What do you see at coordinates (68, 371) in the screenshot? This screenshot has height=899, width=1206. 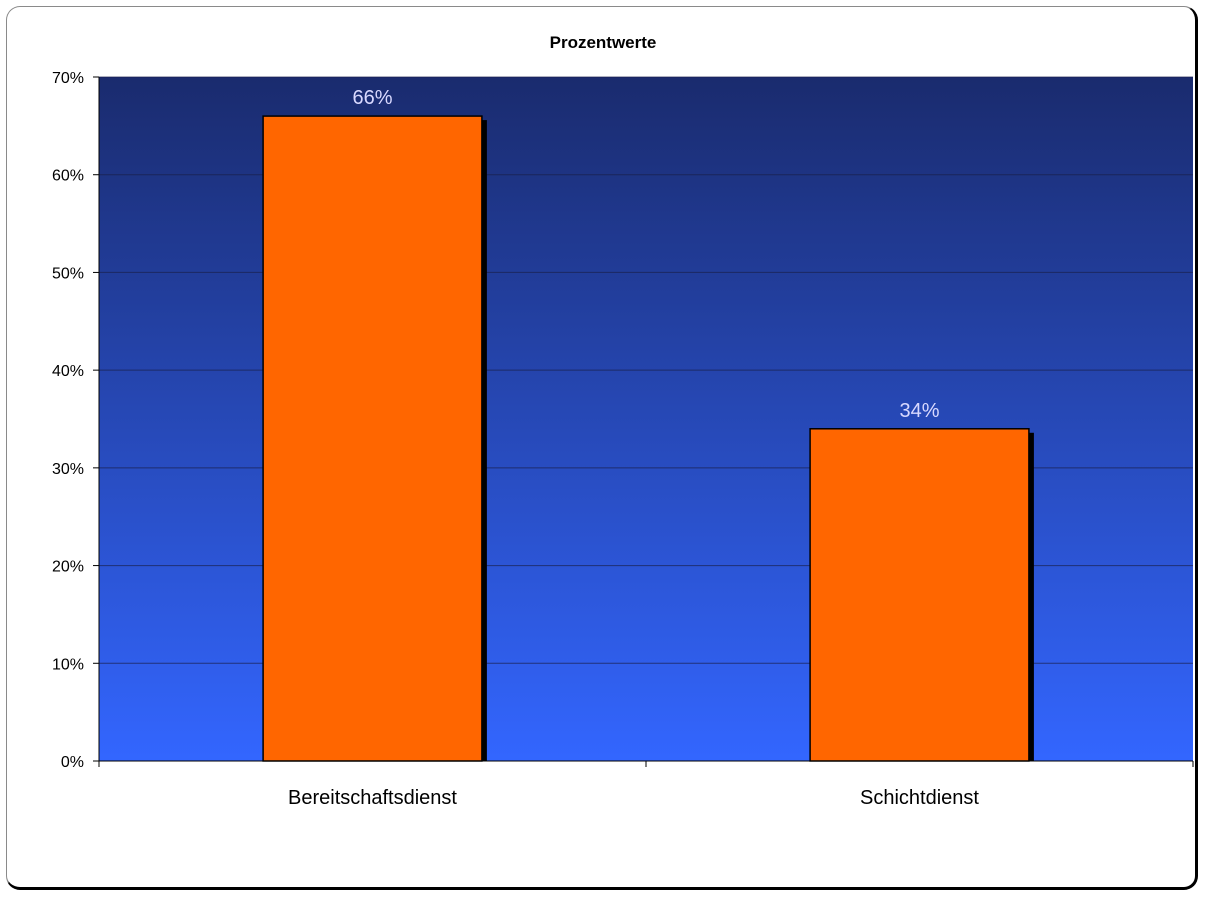 I see `y-tick-label: 40%` at bounding box center [68, 371].